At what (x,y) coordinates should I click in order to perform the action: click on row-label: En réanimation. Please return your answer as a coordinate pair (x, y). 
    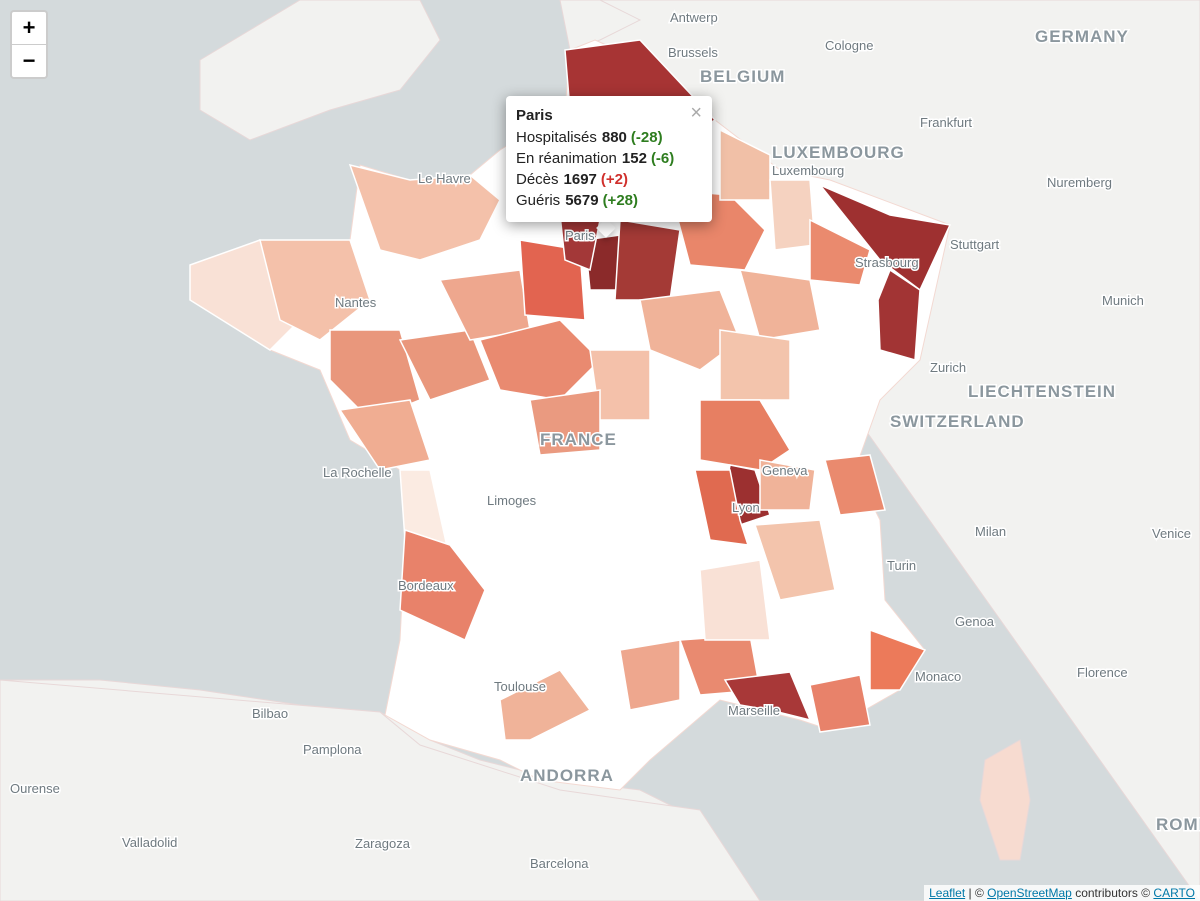
    Looking at the image, I should click on (566, 158).